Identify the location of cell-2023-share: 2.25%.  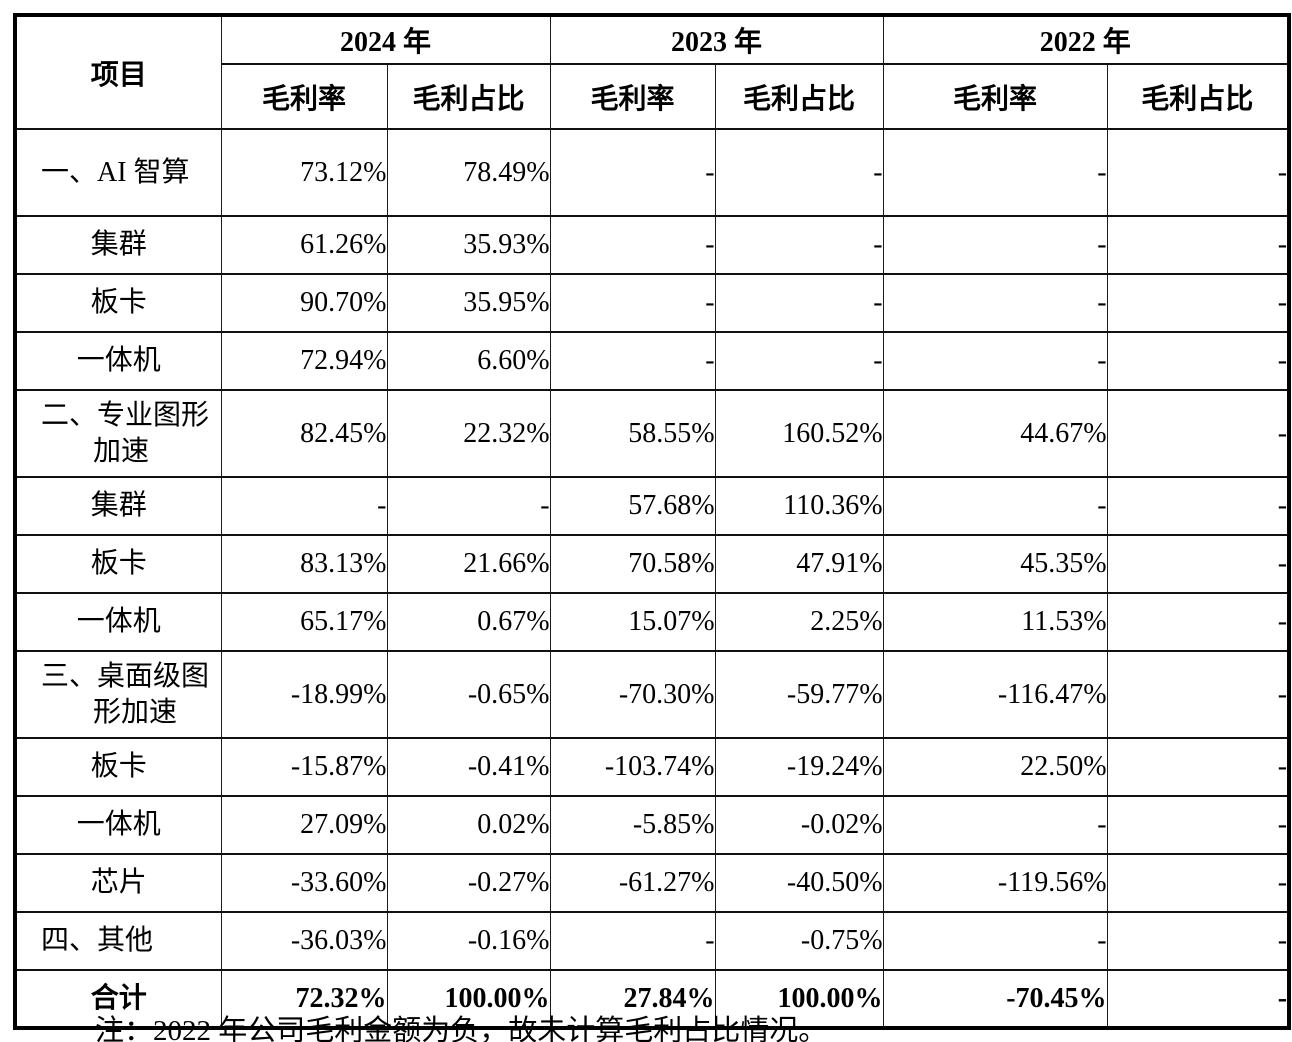
(799, 622).